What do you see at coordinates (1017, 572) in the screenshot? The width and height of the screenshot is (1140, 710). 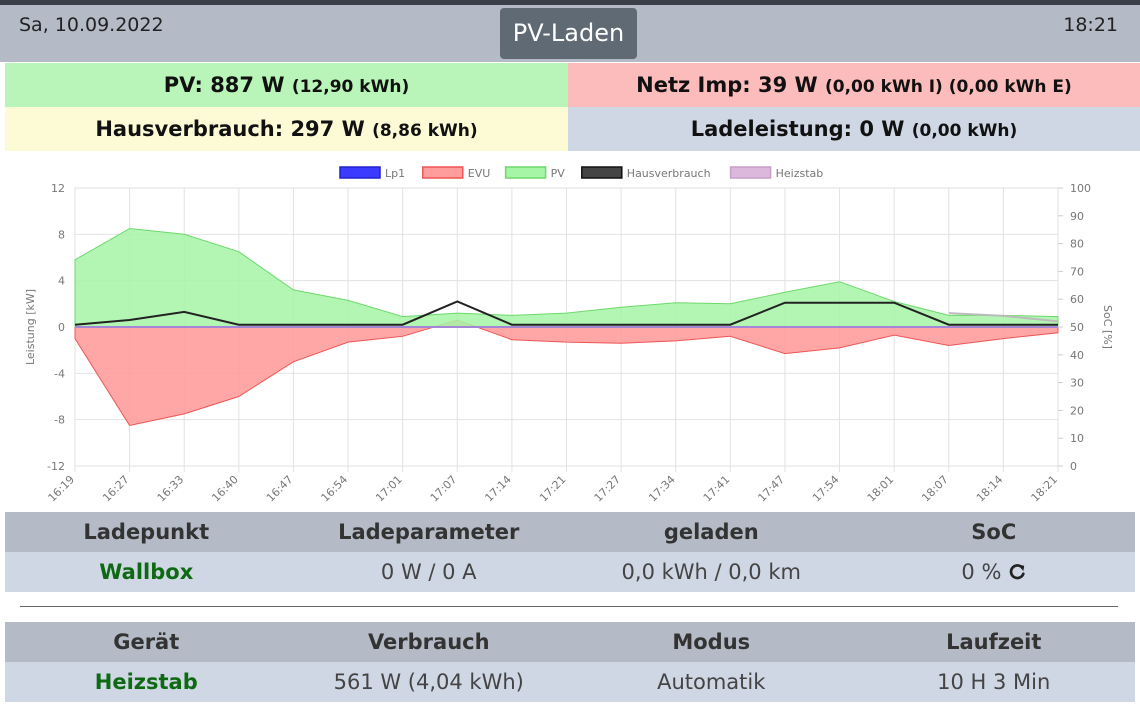 I see `refresh-icon` at bounding box center [1017, 572].